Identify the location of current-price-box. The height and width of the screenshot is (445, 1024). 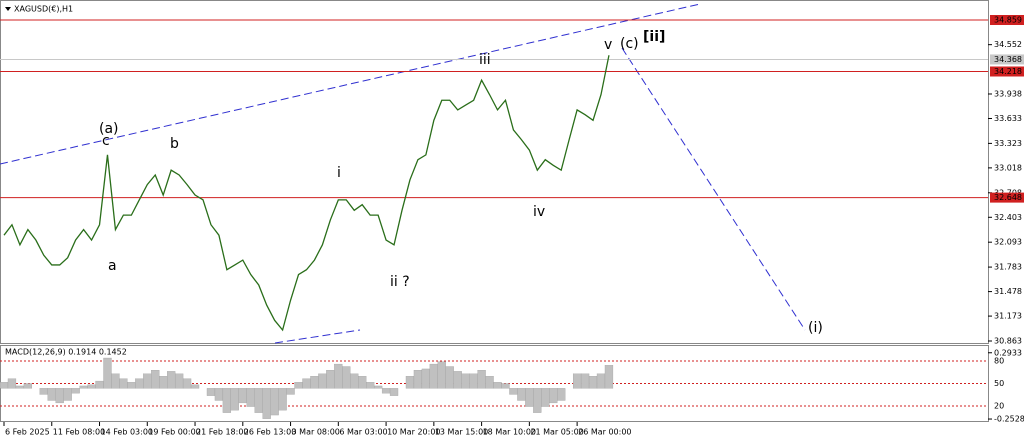
(1007, 59).